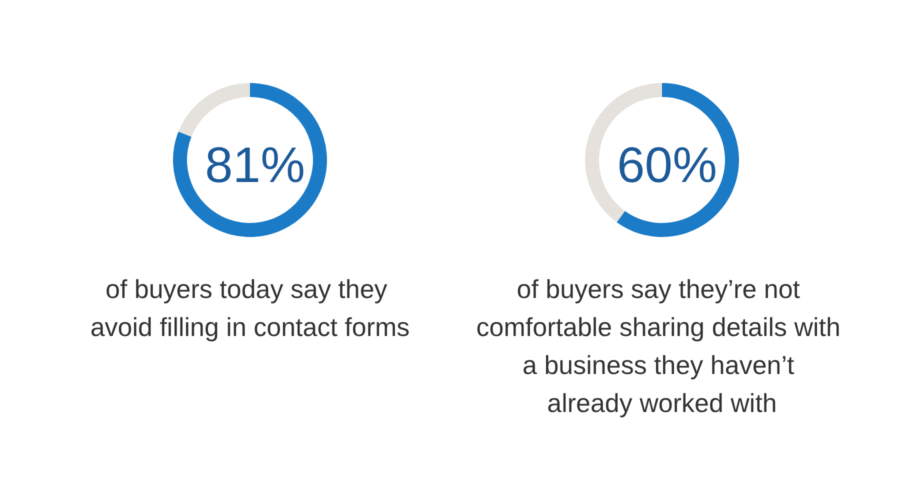 This screenshot has height=500, width=920. I want to click on text: of buyers say they’re not comfortable sharing details with a business they haven’t already worked with, so click(662, 346).